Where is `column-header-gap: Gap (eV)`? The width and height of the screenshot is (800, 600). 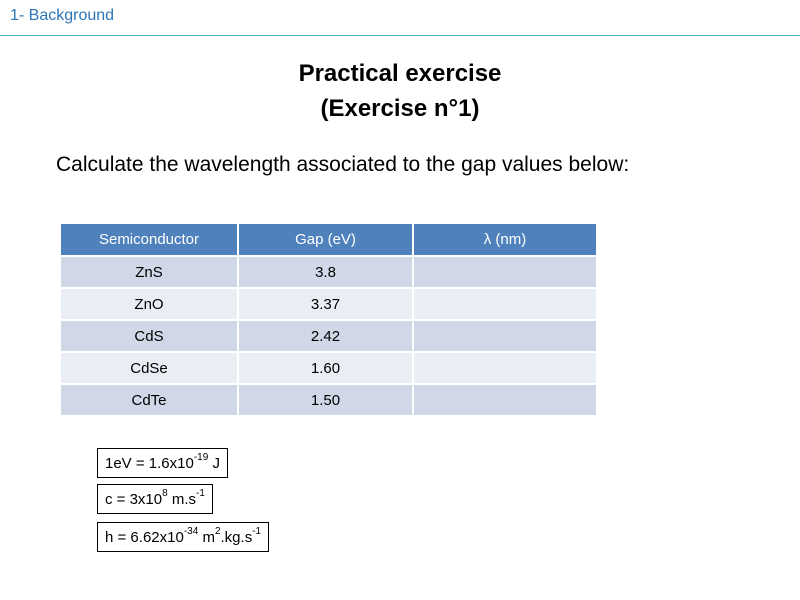 column-header-gap: Gap (eV) is located at coordinates (326, 240).